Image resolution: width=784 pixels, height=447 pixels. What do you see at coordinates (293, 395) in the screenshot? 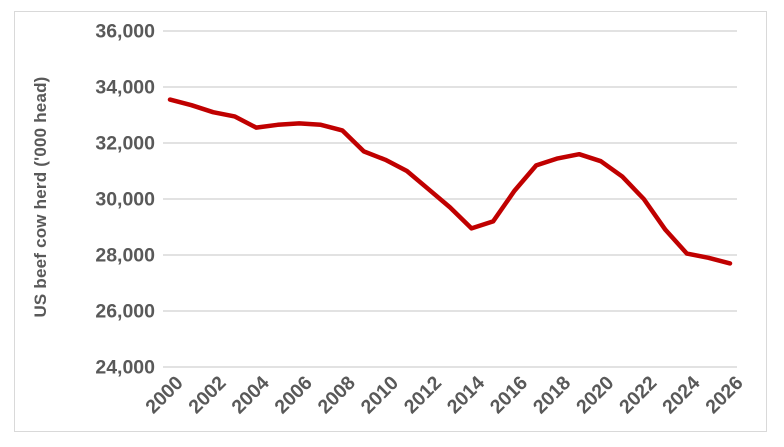
I see `x-tick-label: 2006` at bounding box center [293, 395].